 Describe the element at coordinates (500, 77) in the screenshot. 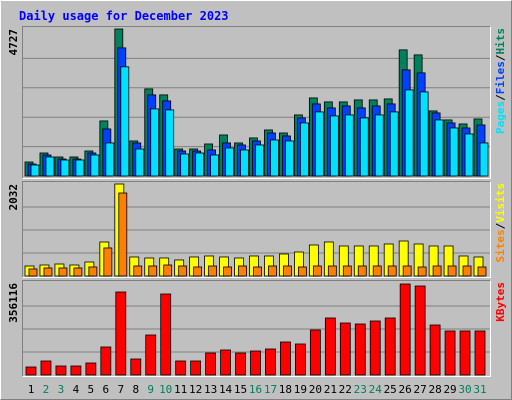

I see `legend-entry: Files` at that location.